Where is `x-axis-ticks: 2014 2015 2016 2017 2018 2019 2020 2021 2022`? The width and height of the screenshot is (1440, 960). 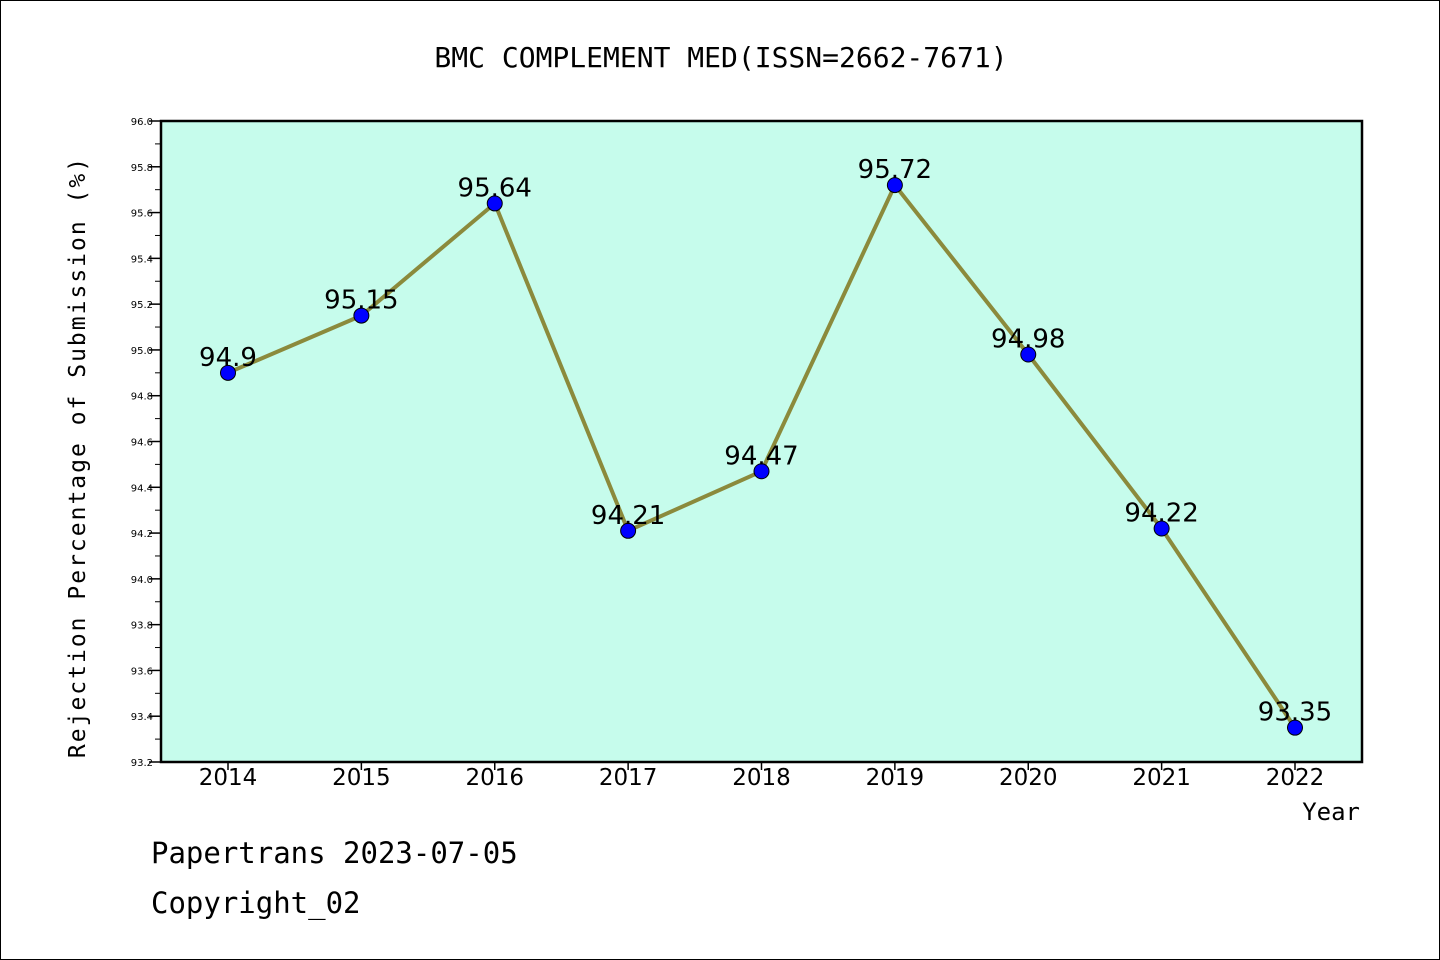 x-axis-ticks: 2014 2015 2016 2017 2018 2019 2020 2021 2022 is located at coordinates (762, 776).